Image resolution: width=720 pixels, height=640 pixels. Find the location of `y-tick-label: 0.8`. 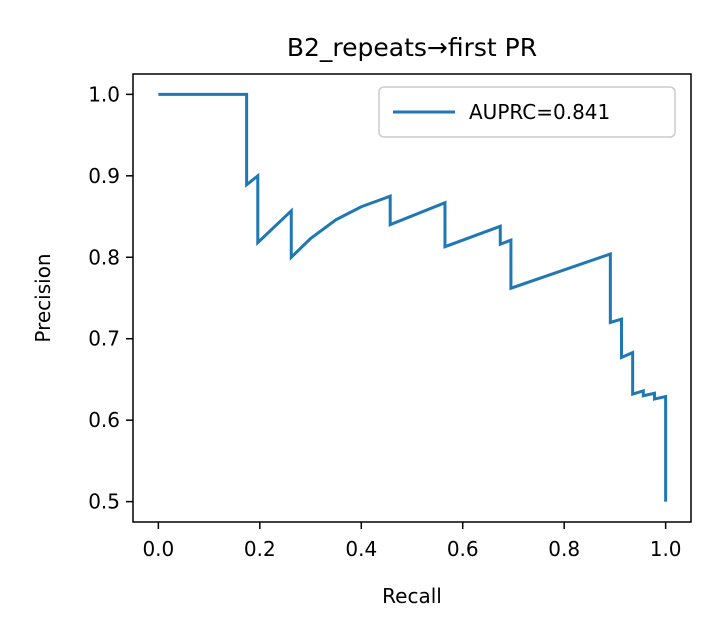

y-tick-label: 0.8 is located at coordinates (104, 257).